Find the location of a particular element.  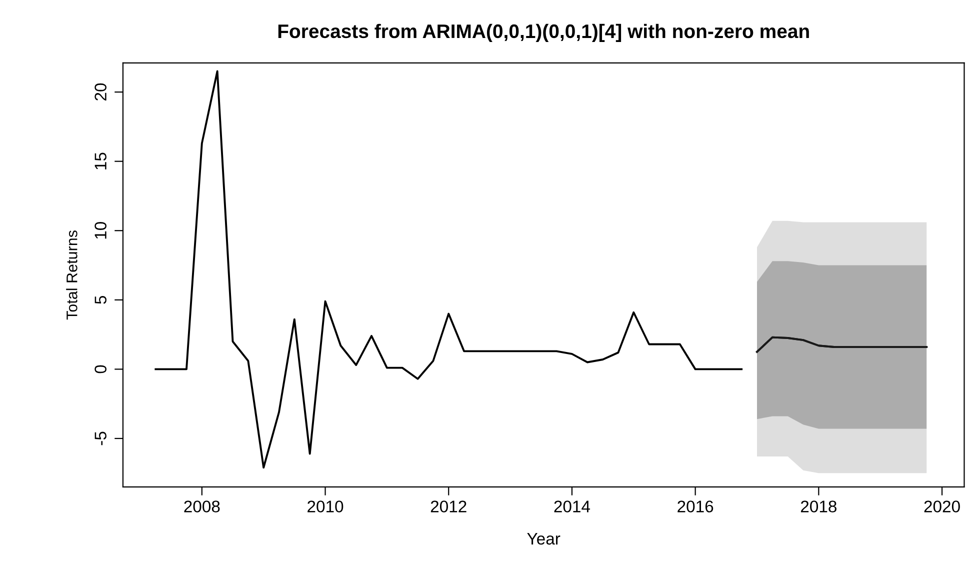

x-tick-label: 2014 is located at coordinates (572, 506).